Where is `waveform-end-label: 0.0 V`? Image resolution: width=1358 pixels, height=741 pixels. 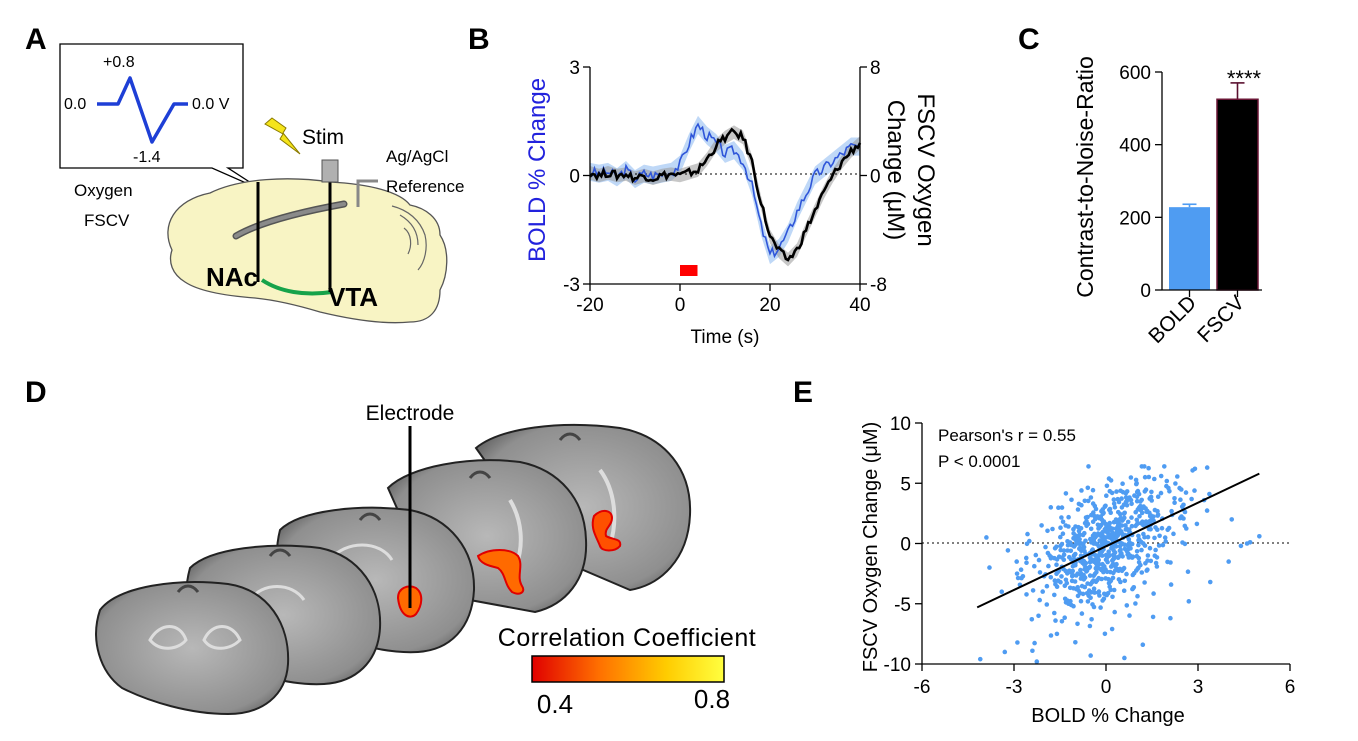 waveform-end-label: 0.0 V is located at coordinates (211, 104).